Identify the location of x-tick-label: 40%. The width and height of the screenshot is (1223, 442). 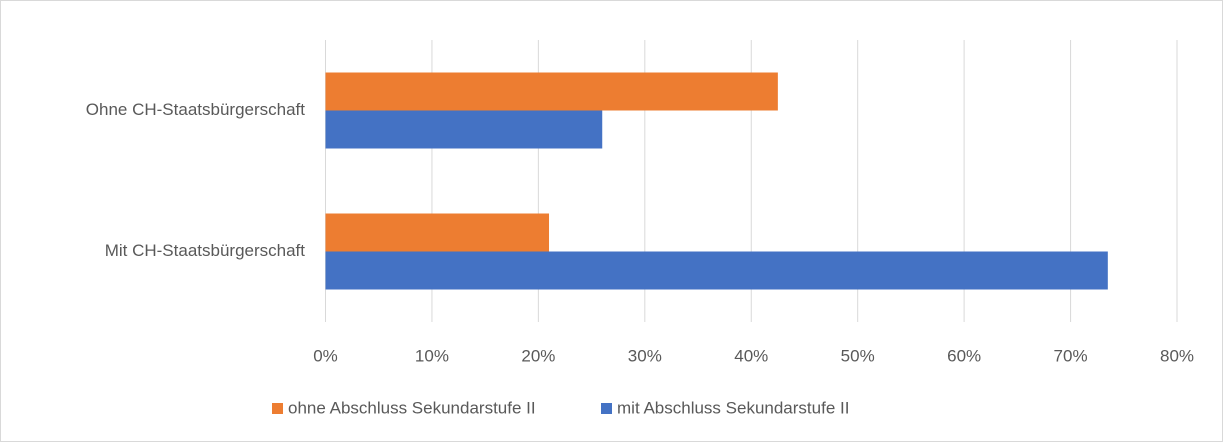
(751, 355).